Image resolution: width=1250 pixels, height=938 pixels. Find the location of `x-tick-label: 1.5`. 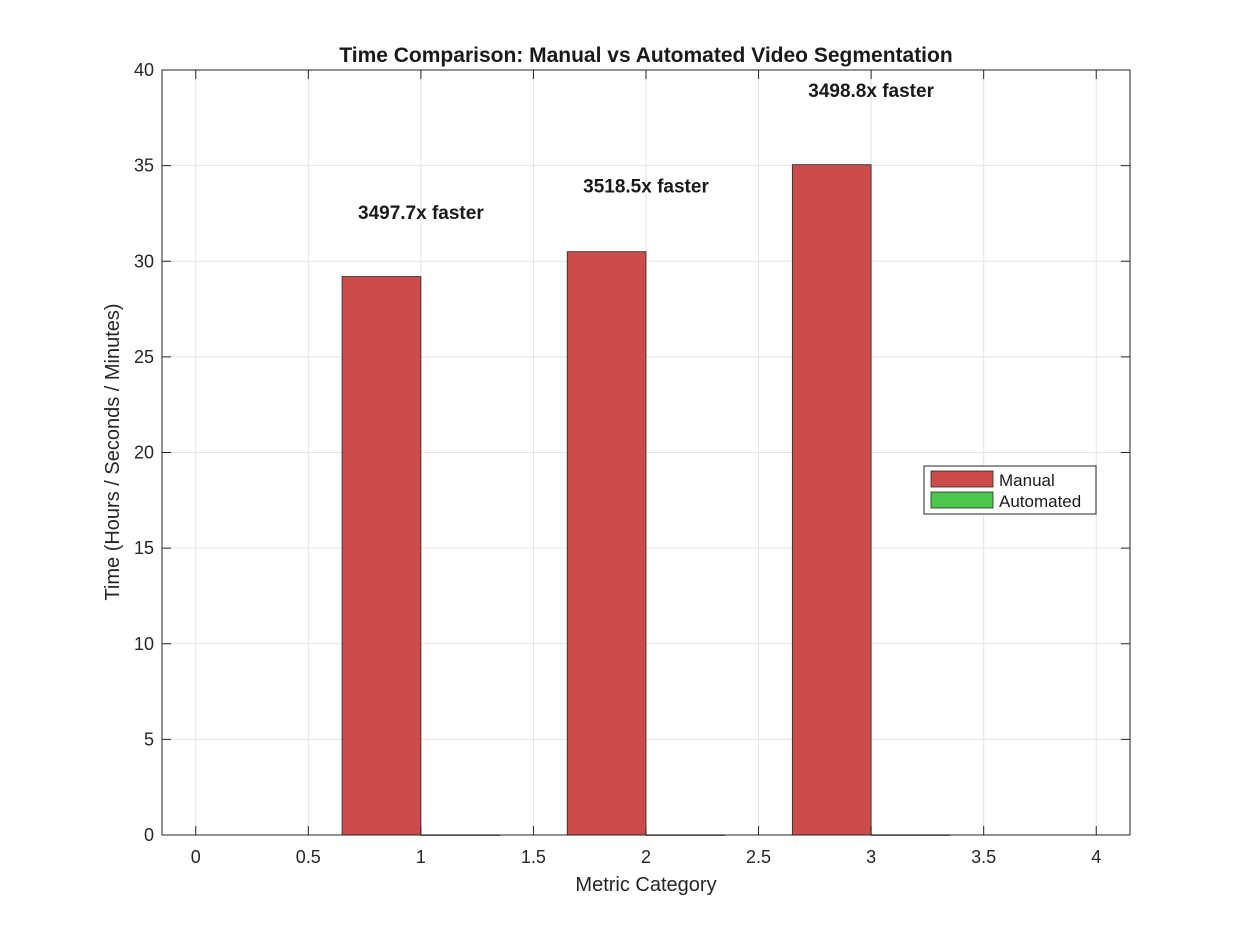

x-tick-label: 1.5 is located at coordinates (533, 857).